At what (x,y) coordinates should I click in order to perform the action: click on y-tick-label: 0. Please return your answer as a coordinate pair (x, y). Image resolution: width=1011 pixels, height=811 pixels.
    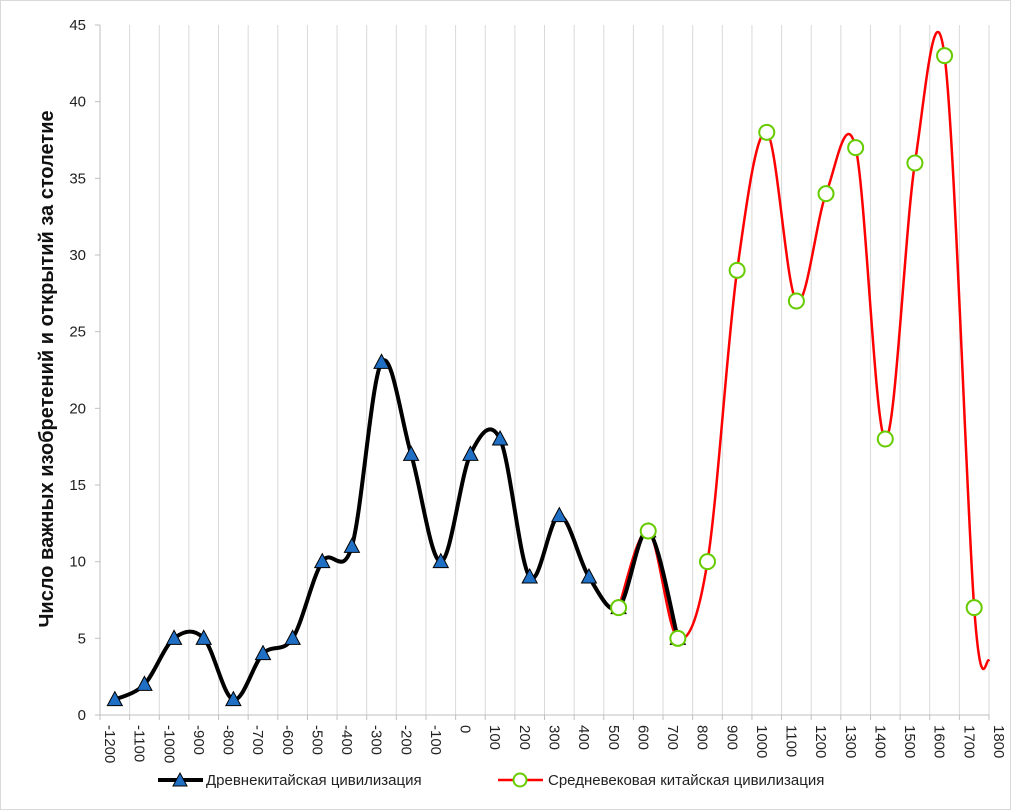
    Looking at the image, I should click on (82, 715).